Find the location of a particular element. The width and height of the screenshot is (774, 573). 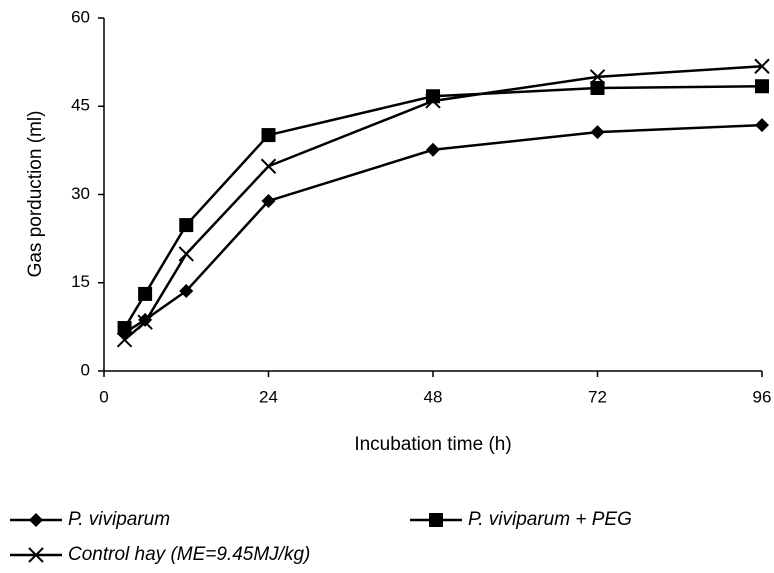

y-axis-title: Gas porduction (ml) is located at coordinates (35, 194).